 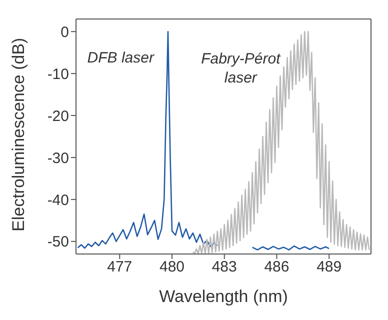 I want to click on x-axis-title: Wavelength (nm), so click(x=223, y=296).